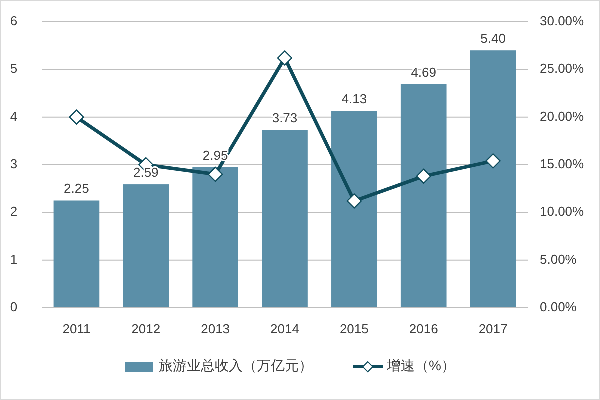  What do you see at coordinates (493, 38) in the screenshot?
I see `data-label: 5.40` at bounding box center [493, 38].